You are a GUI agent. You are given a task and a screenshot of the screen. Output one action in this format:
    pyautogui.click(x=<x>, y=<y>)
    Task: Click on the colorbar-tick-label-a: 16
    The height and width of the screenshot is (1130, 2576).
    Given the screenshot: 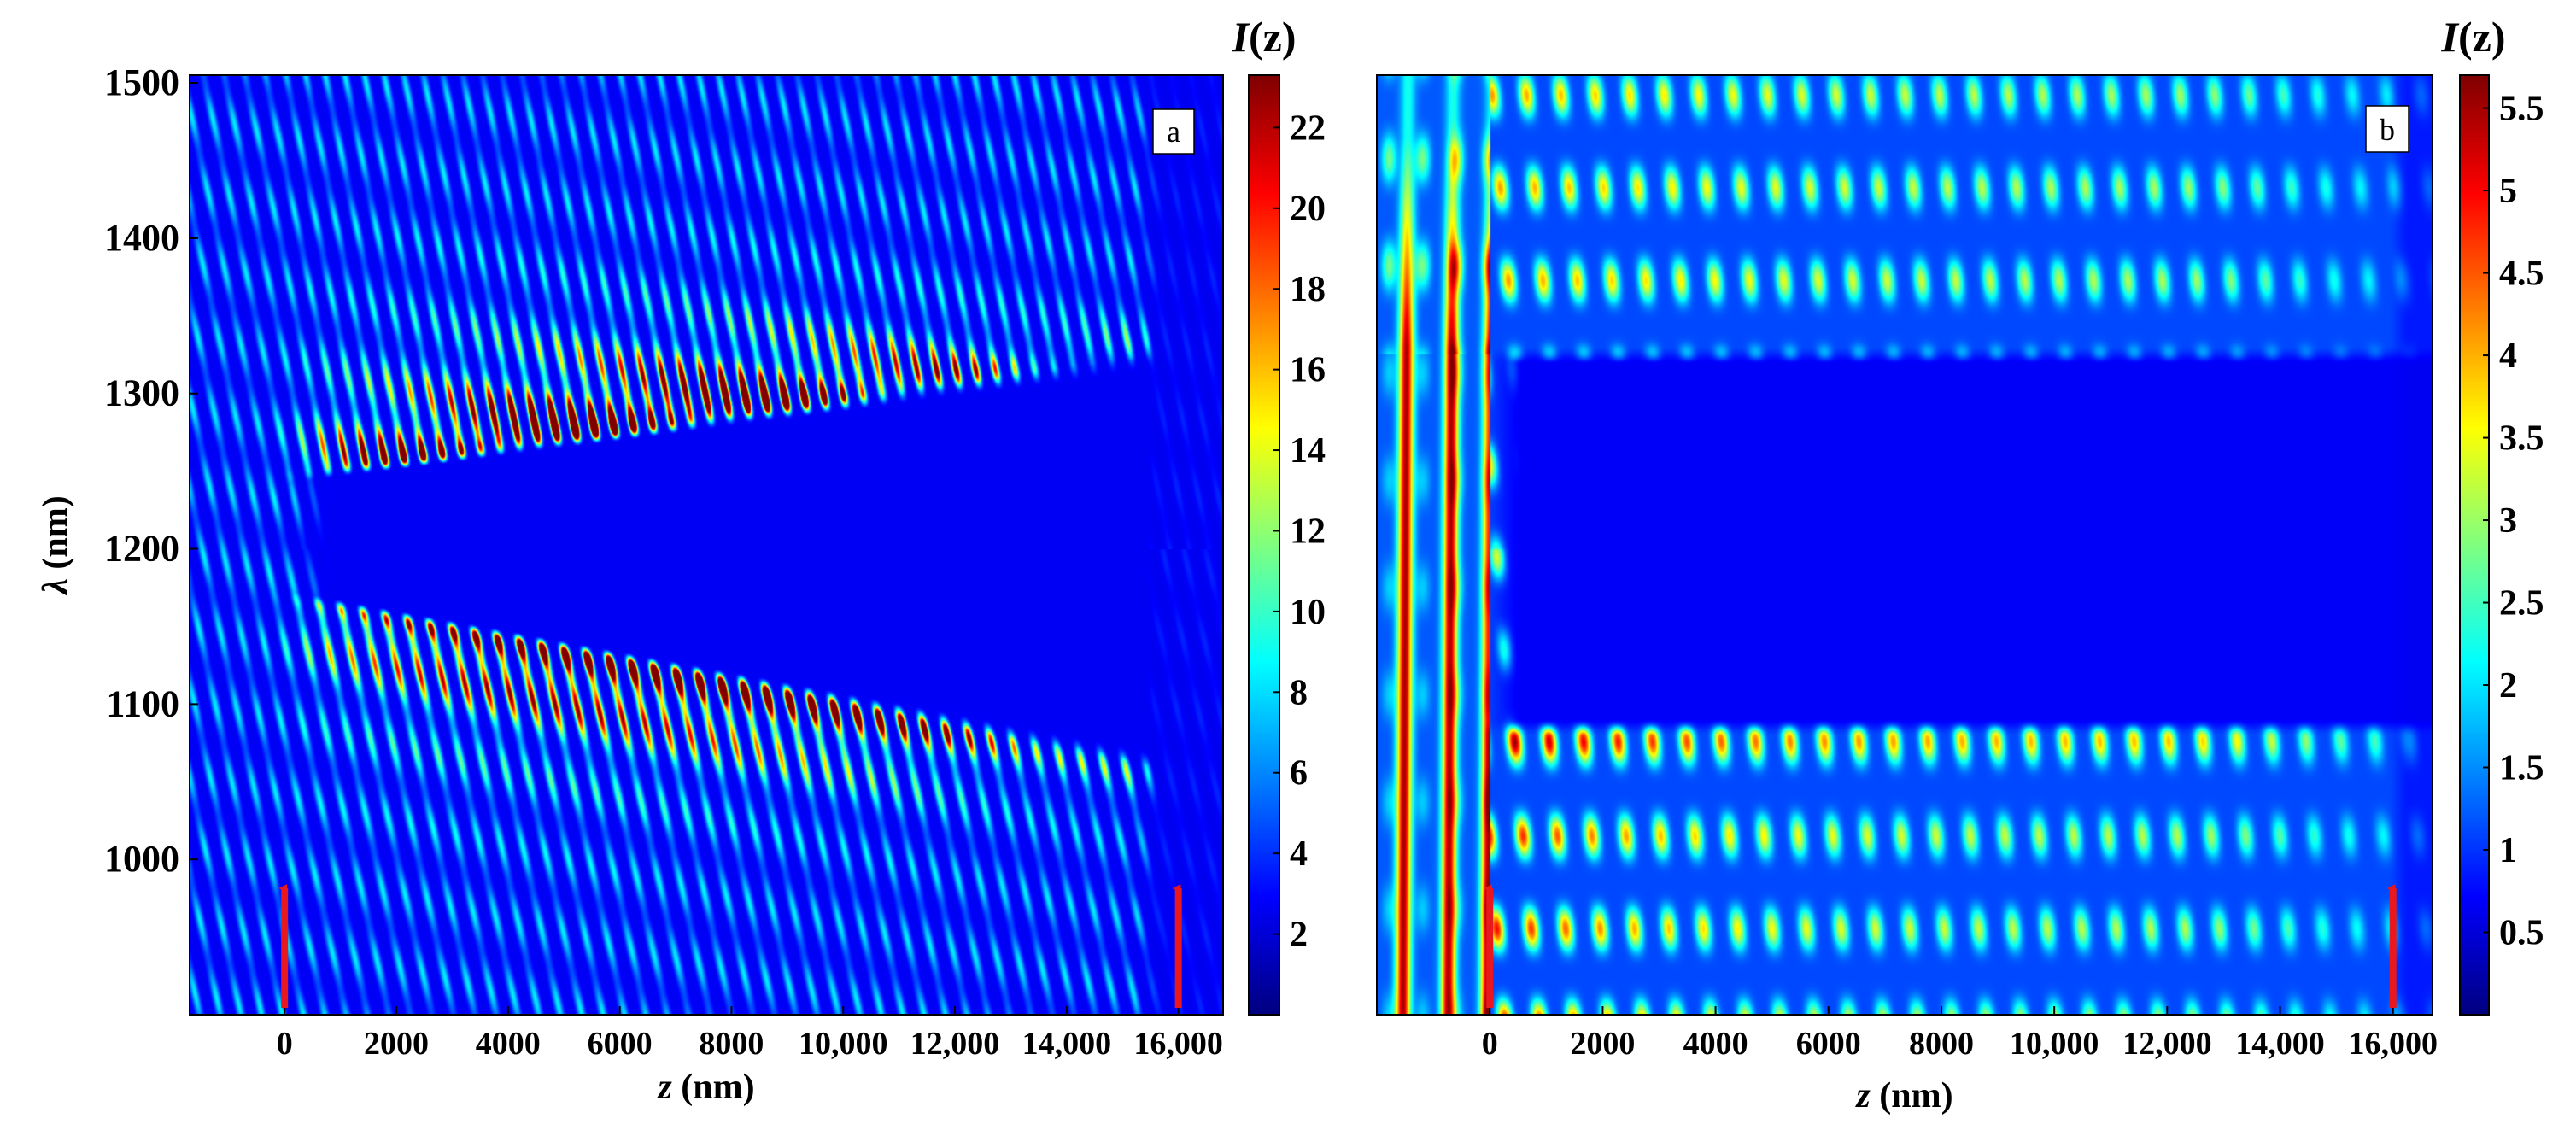 What is the action you would take?
    pyautogui.click(x=1308, y=370)
    